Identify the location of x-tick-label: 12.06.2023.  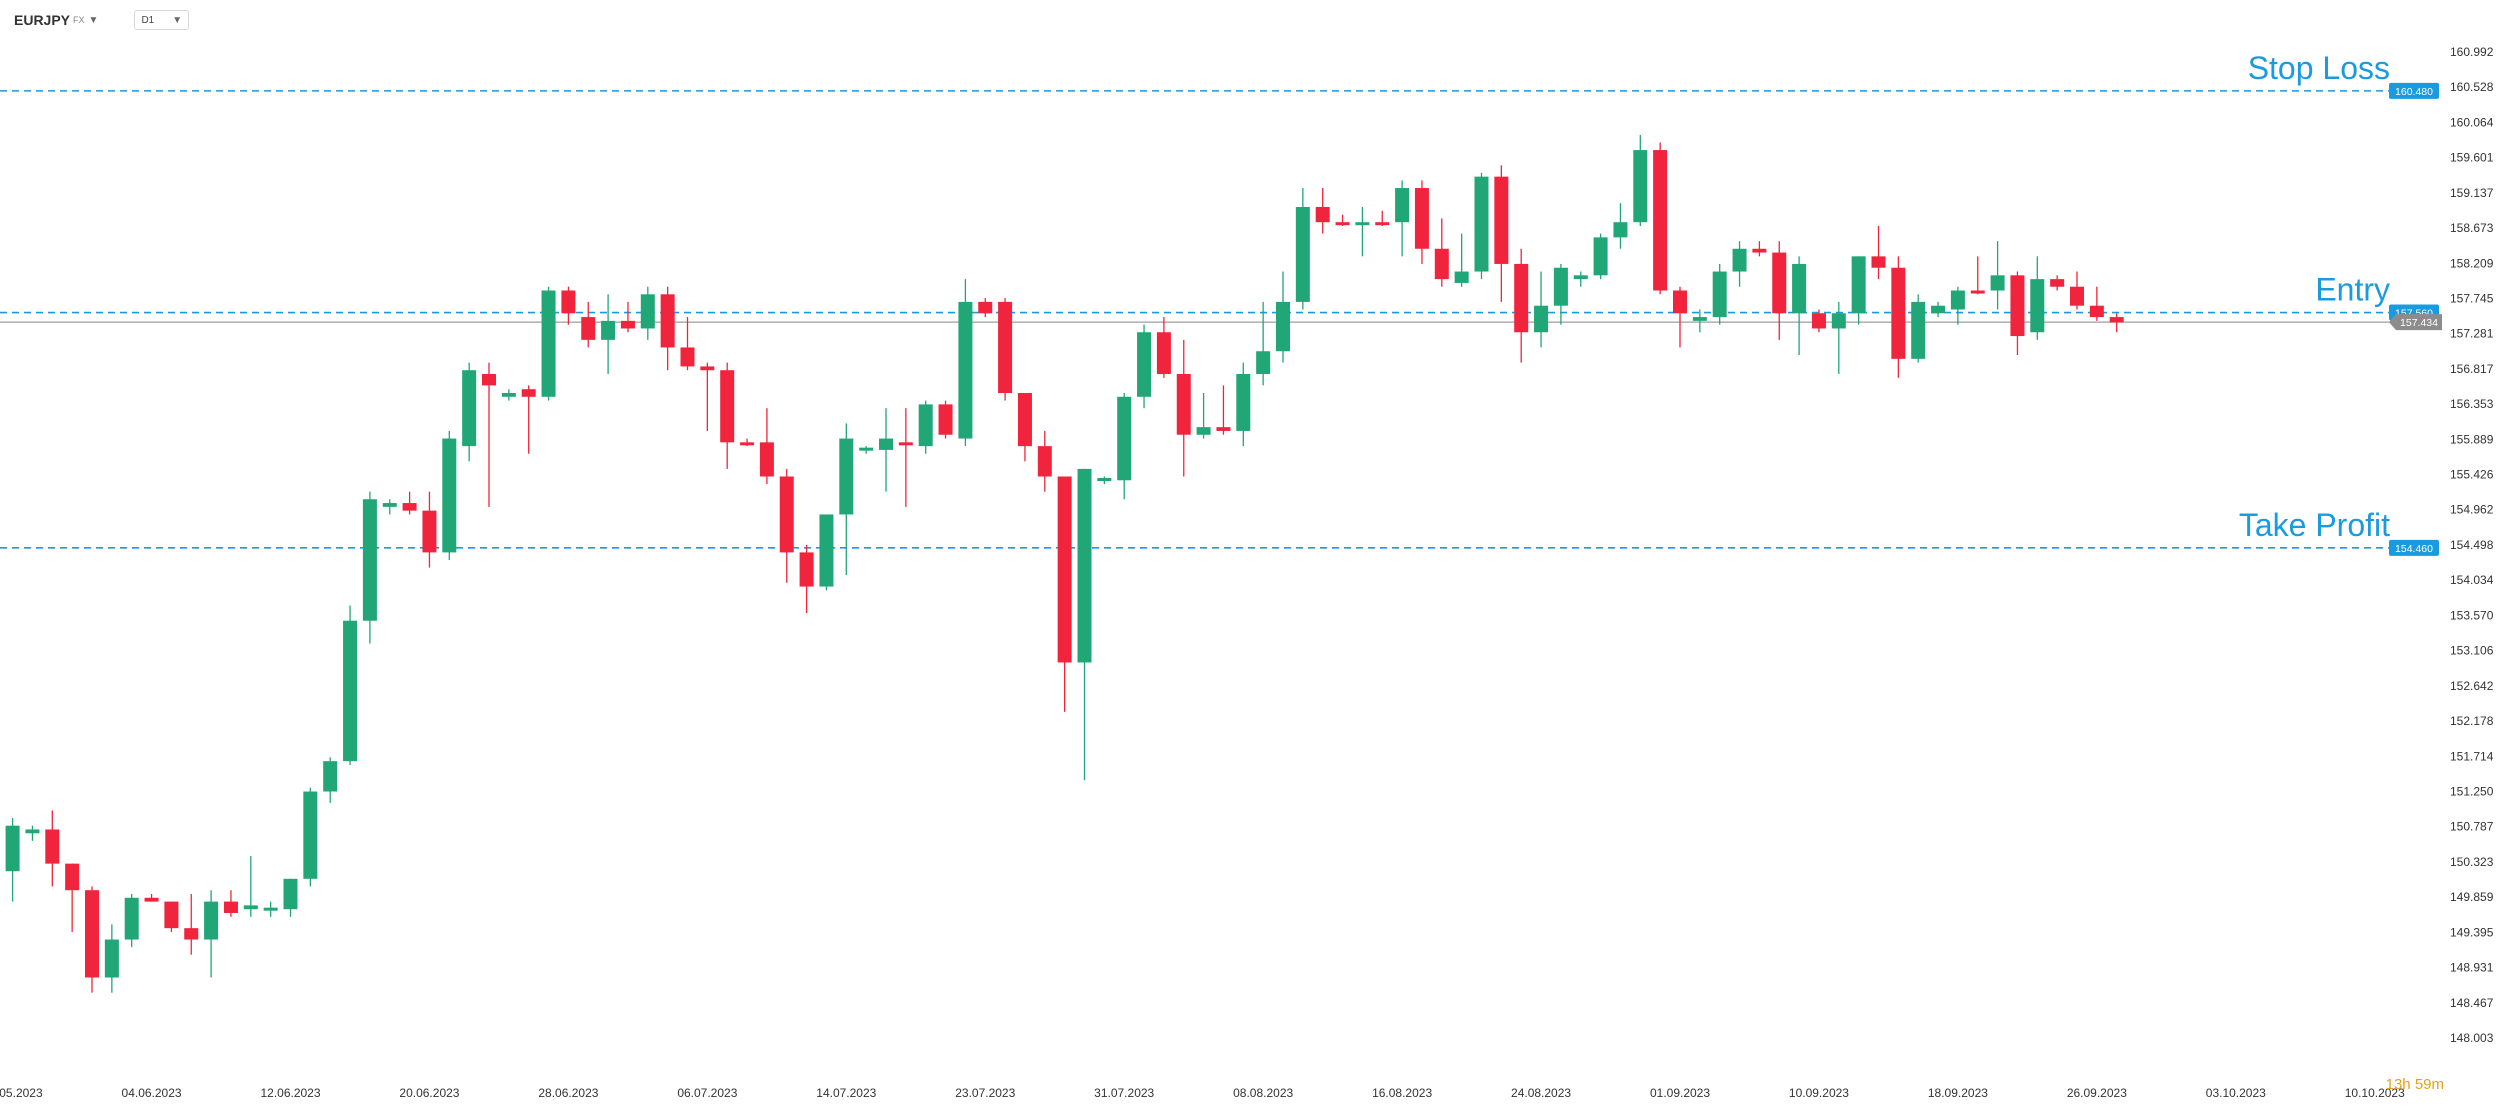
(290, 1093).